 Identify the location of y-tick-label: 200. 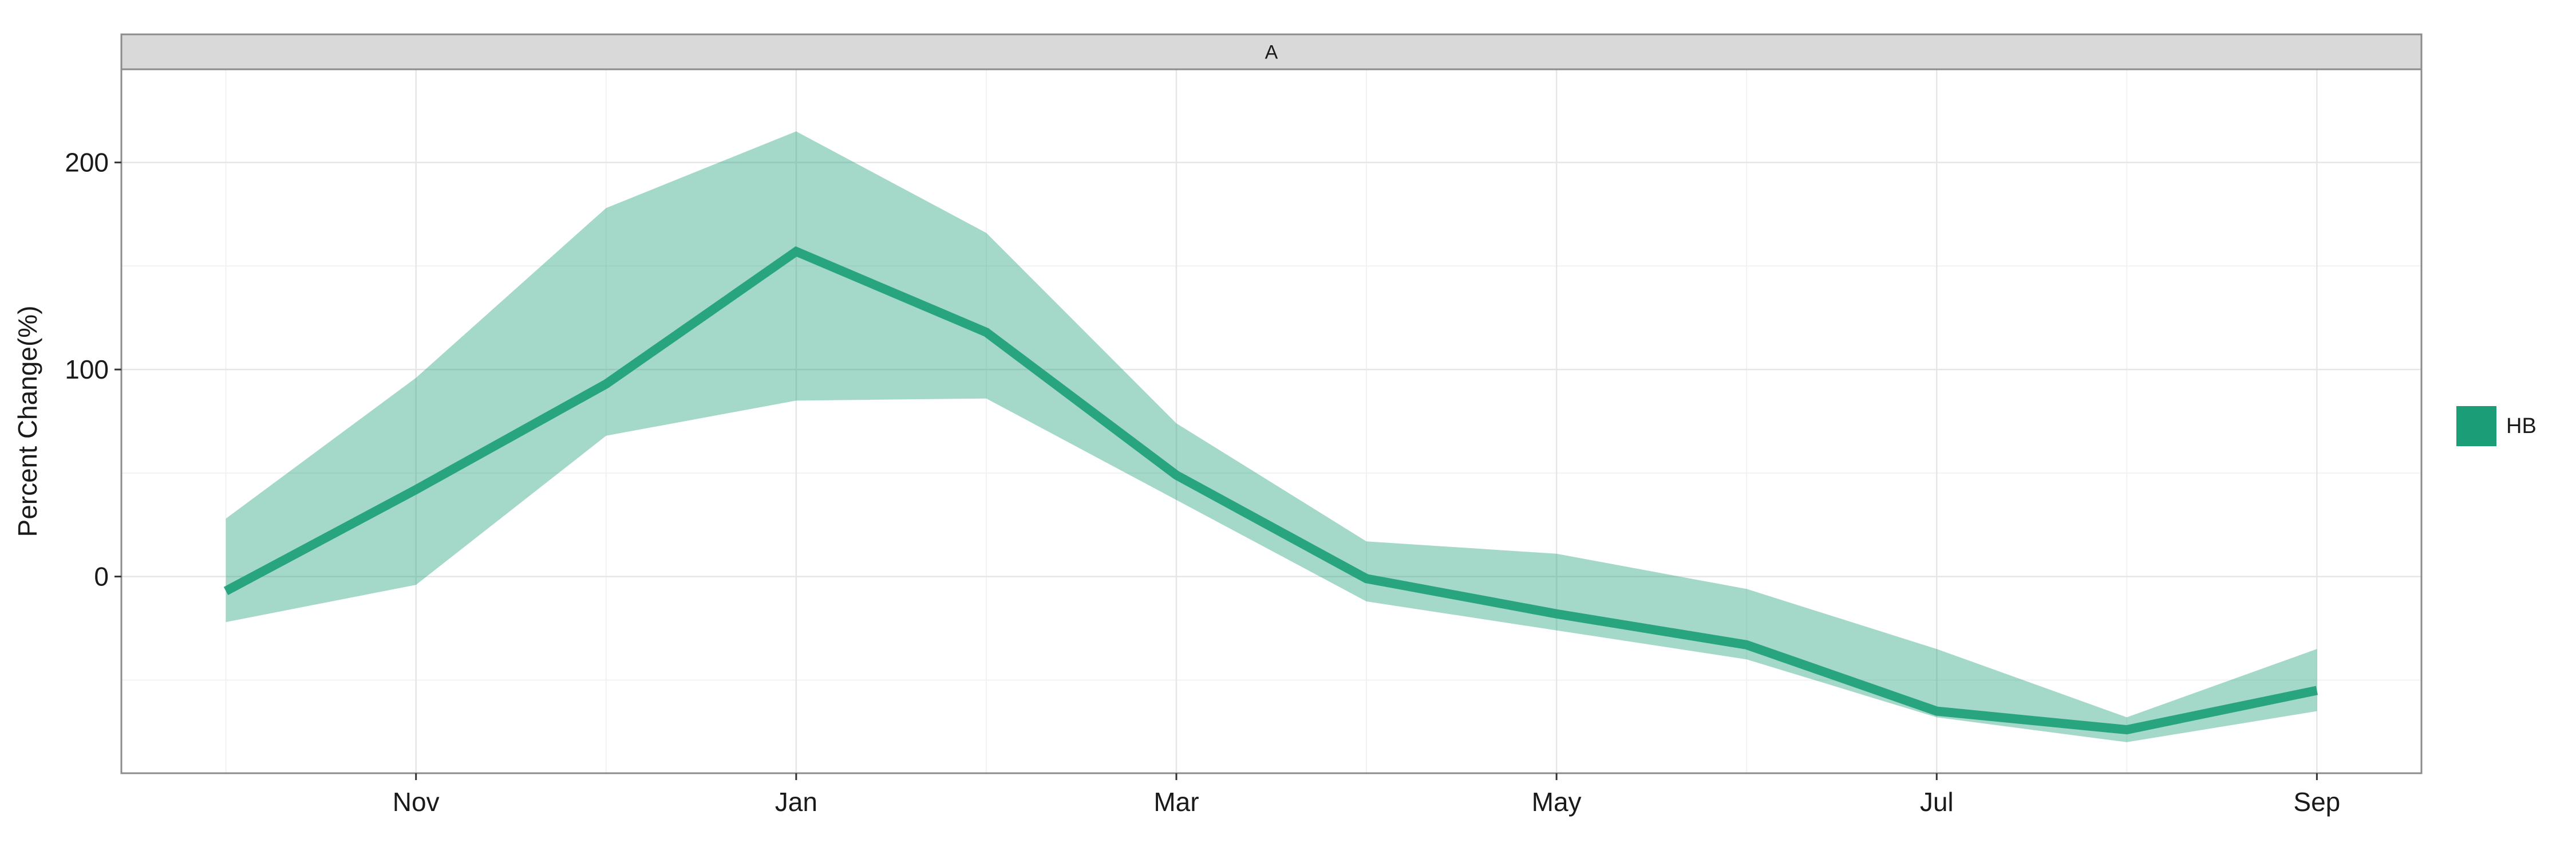
(87, 163).